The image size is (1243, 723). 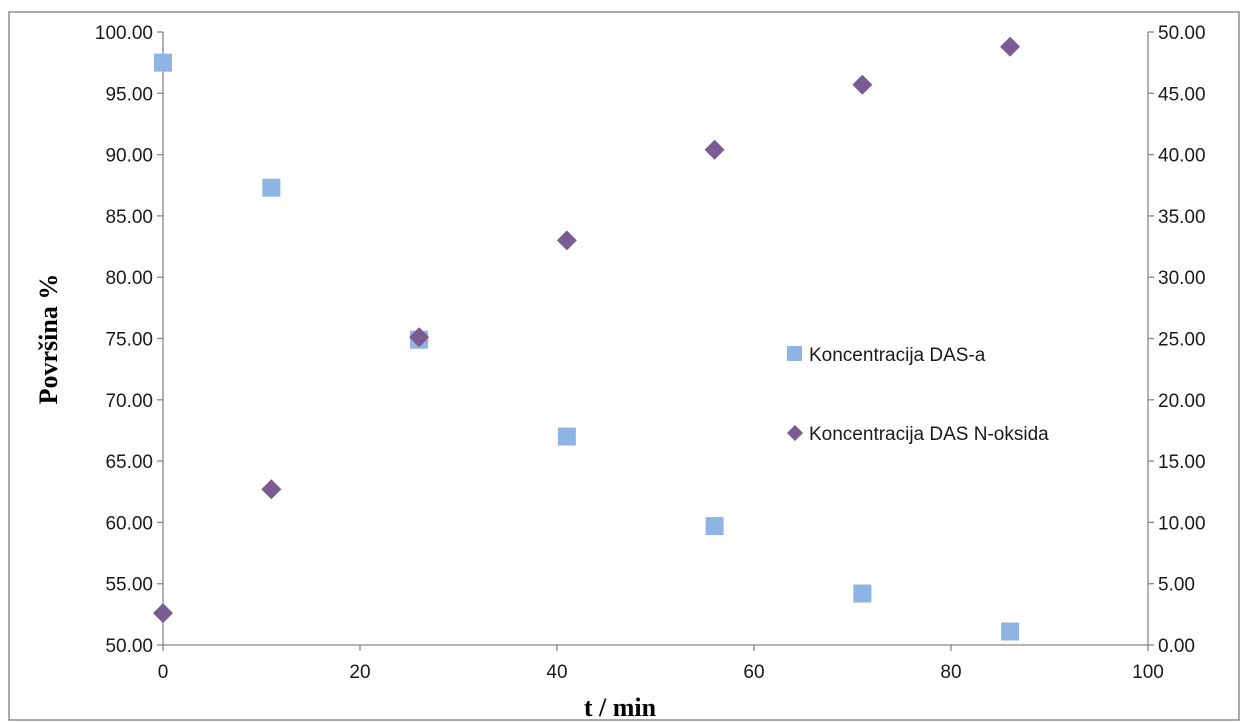 What do you see at coordinates (950, 672) in the screenshot?
I see `x-tick-label: 80` at bounding box center [950, 672].